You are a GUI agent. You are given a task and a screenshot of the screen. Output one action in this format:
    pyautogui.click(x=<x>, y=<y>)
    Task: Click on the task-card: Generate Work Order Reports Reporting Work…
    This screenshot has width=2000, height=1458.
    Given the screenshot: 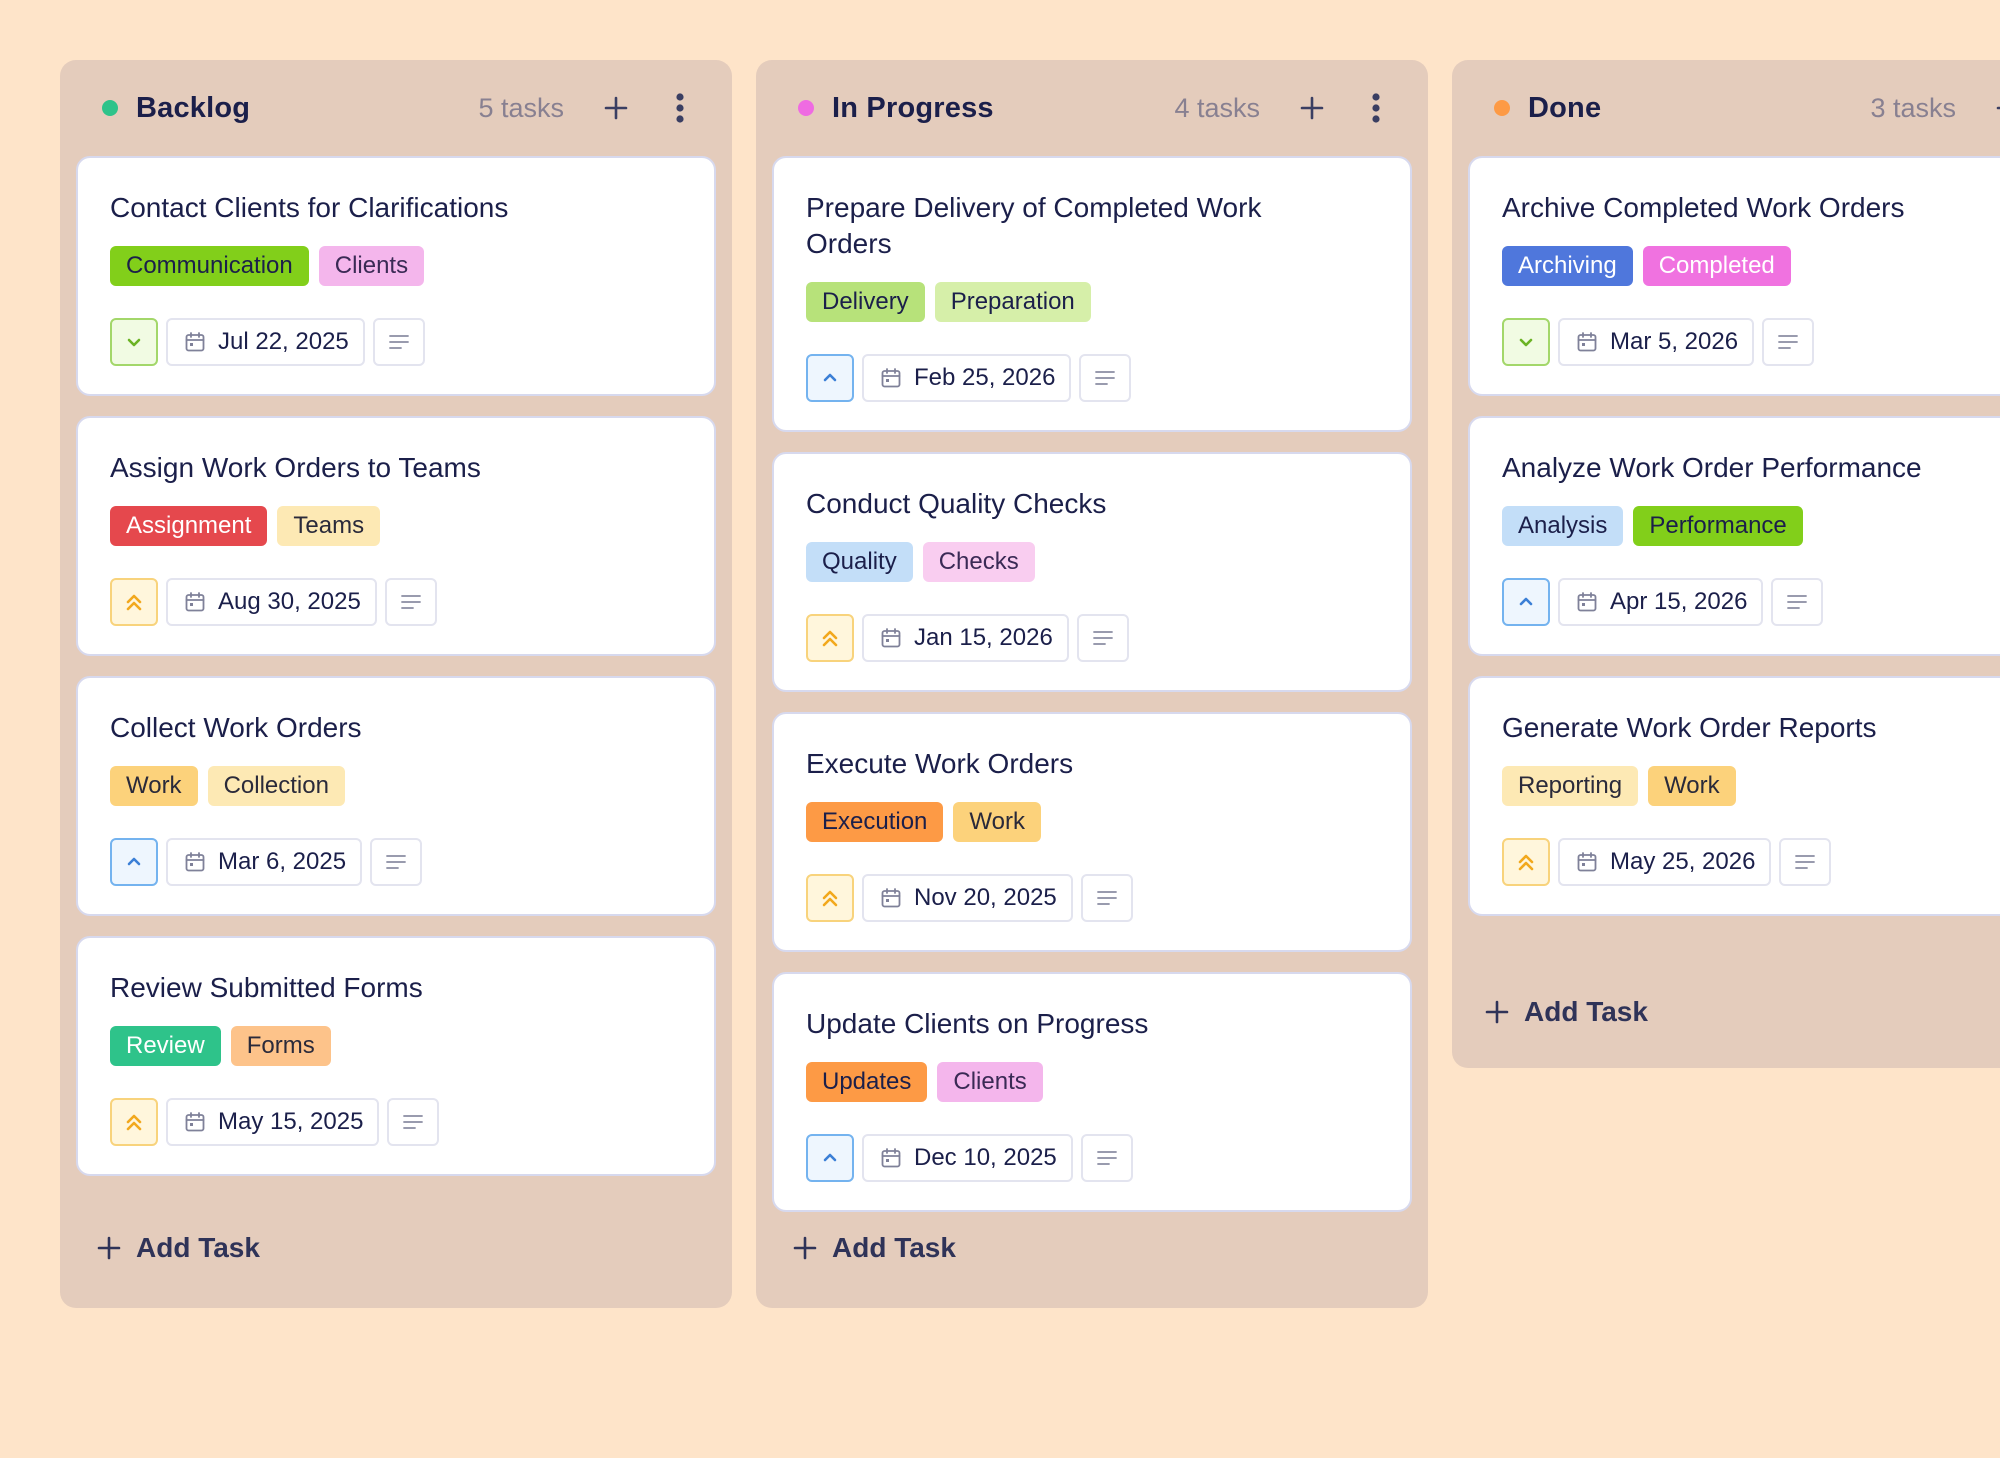 What is the action you would take?
    pyautogui.click(x=1734, y=796)
    